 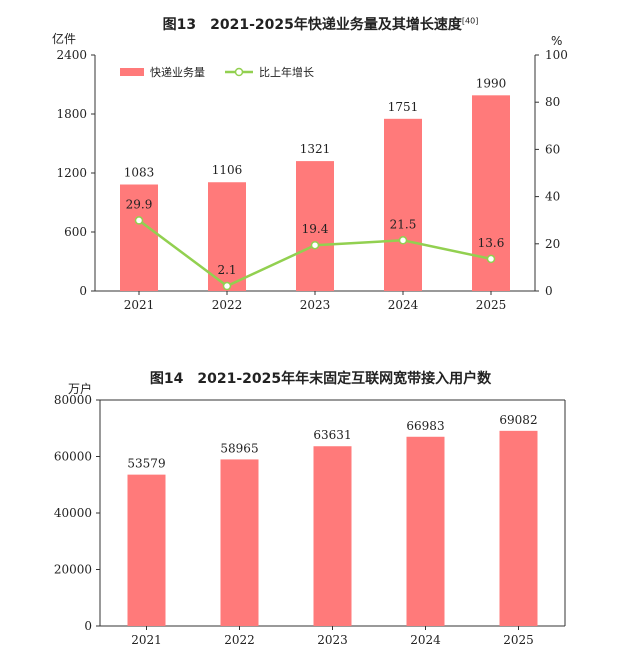 What do you see at coordinates (227, 170) in the screenshot?
I see `bar-data-label: 1106` at bounding box center [227, 170].